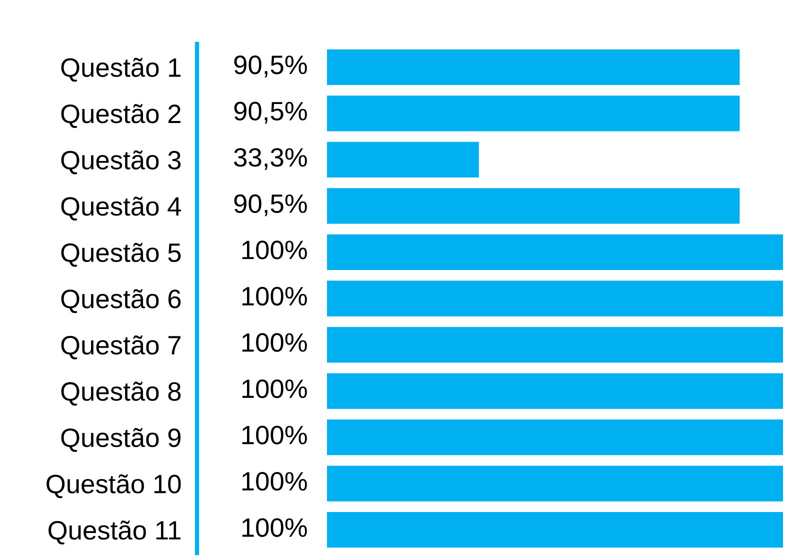  Describe the element at coordinates (121, 254) in the screenshot. I see `y-tick-label: Questão 5` at that location.